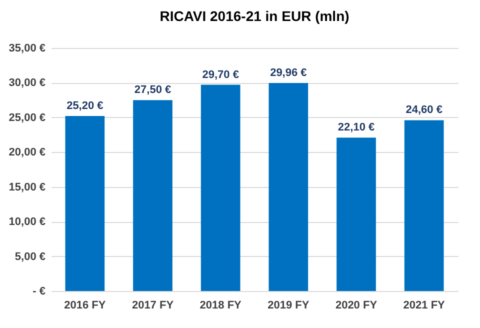 This screenshot has height=328, width=480. Describe the element at coordinates (356, 128) in the screenshot. I see `data-label: 22,10 €` at that location.